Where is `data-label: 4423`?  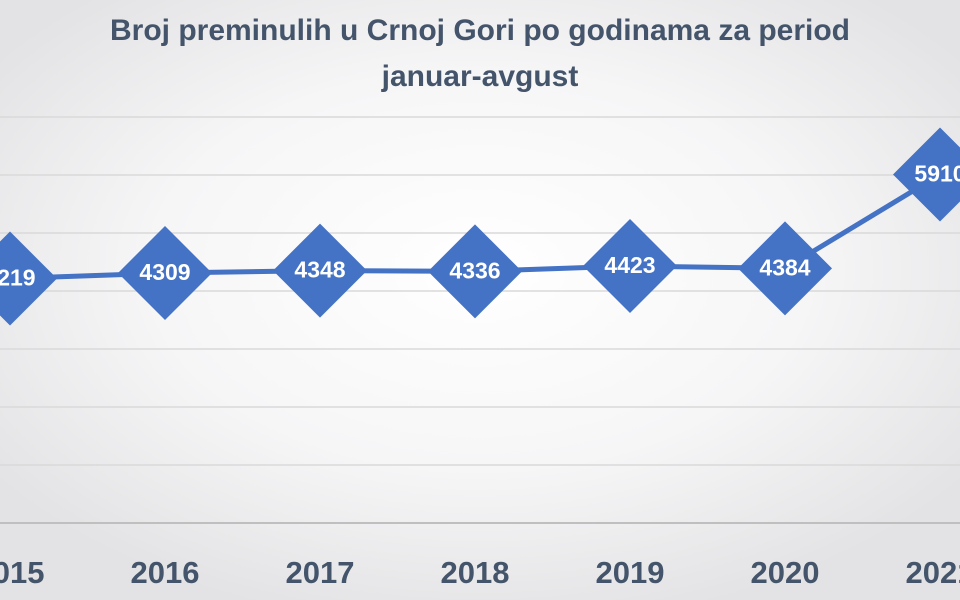 data-label: 4423 is located at coordinates (629, 265).